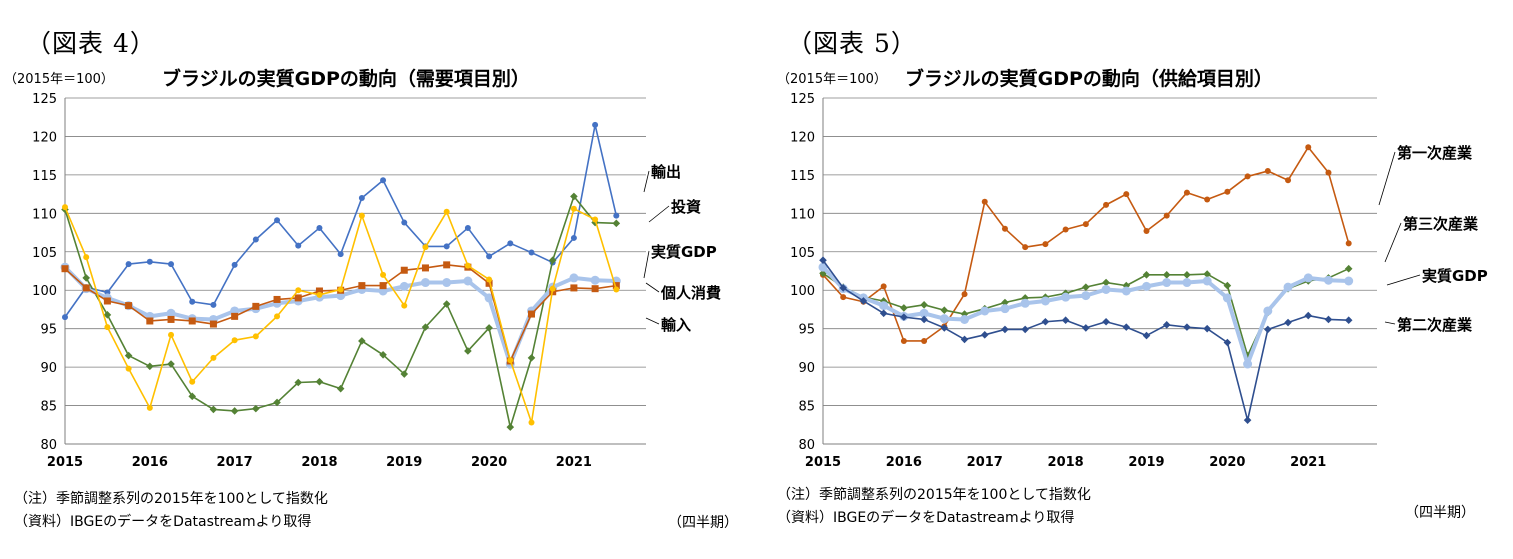 This screenshot has width=1513, height=559. I want to click on y-tick-label: 100, so click(44, 291).